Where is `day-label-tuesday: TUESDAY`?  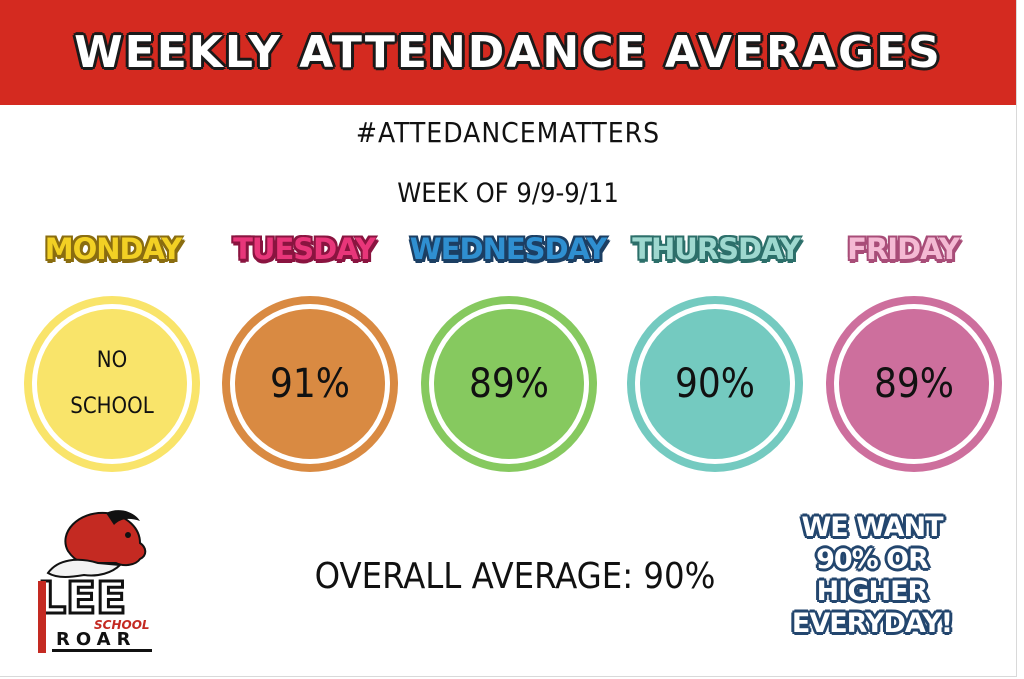
day-label-tuesday: TUESDAY is located at coordinates (304, 249).